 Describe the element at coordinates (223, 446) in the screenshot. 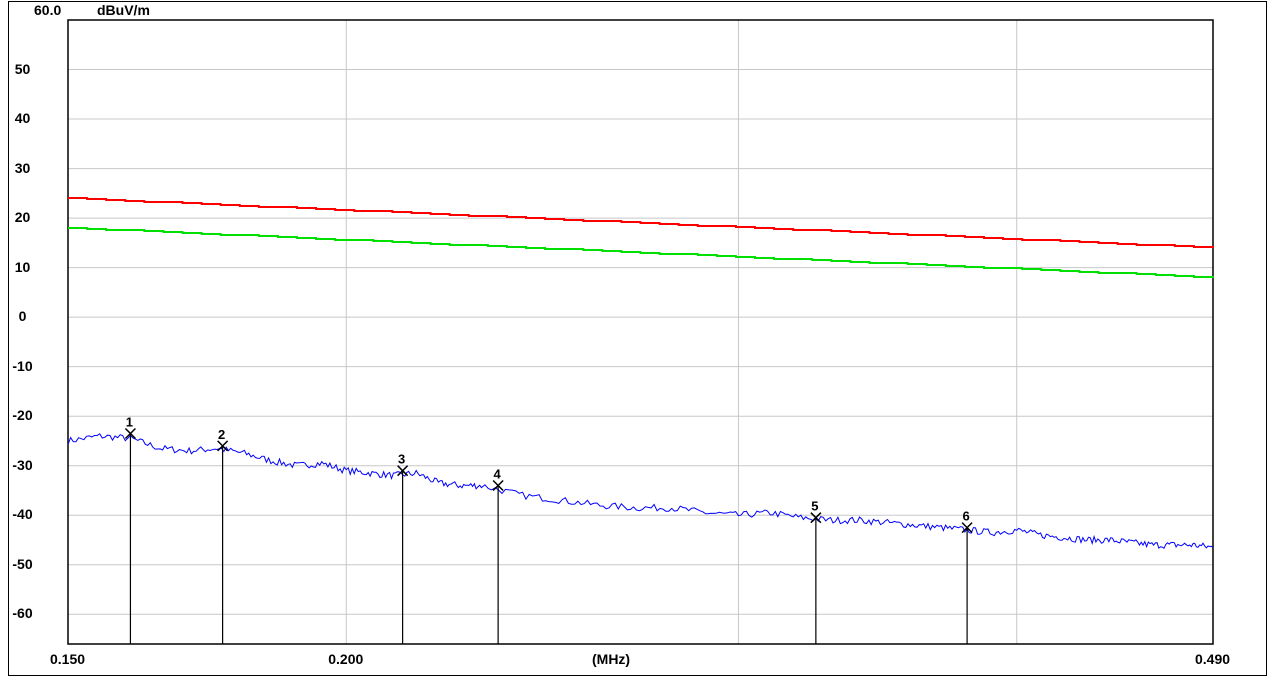

I see `marker-2-cross` at that location.